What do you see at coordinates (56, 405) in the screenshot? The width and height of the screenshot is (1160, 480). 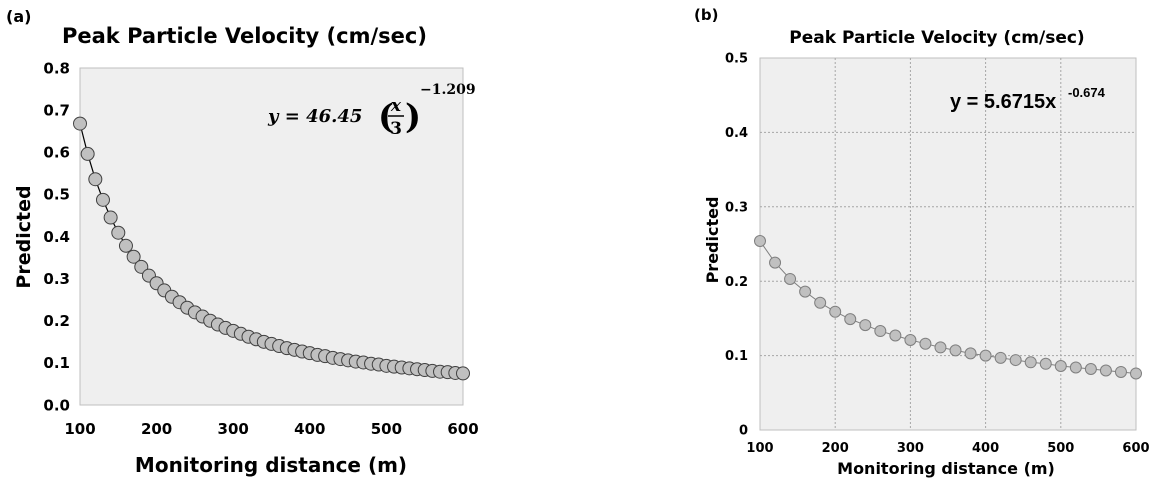 I see `y-tick-label: 0.0` at bounding box center [56, 405].